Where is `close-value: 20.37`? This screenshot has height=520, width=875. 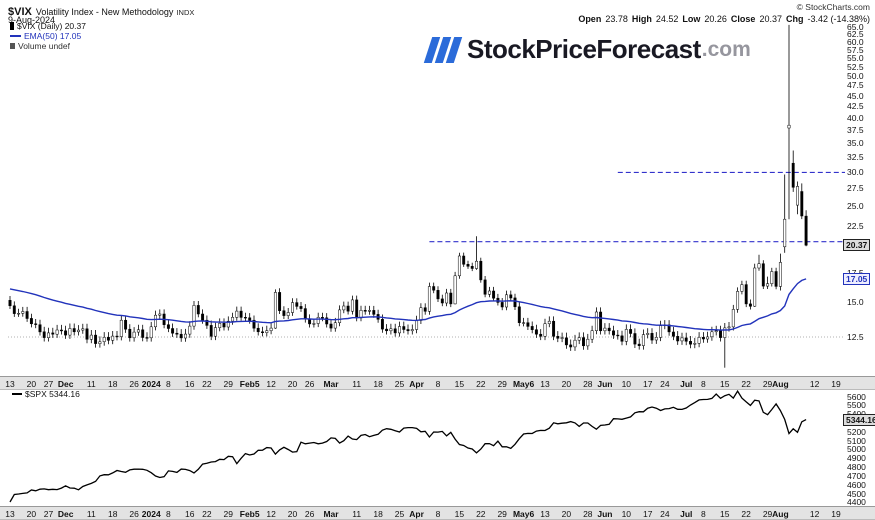
close-value: 20.37 is located at coordinates (770, 19).